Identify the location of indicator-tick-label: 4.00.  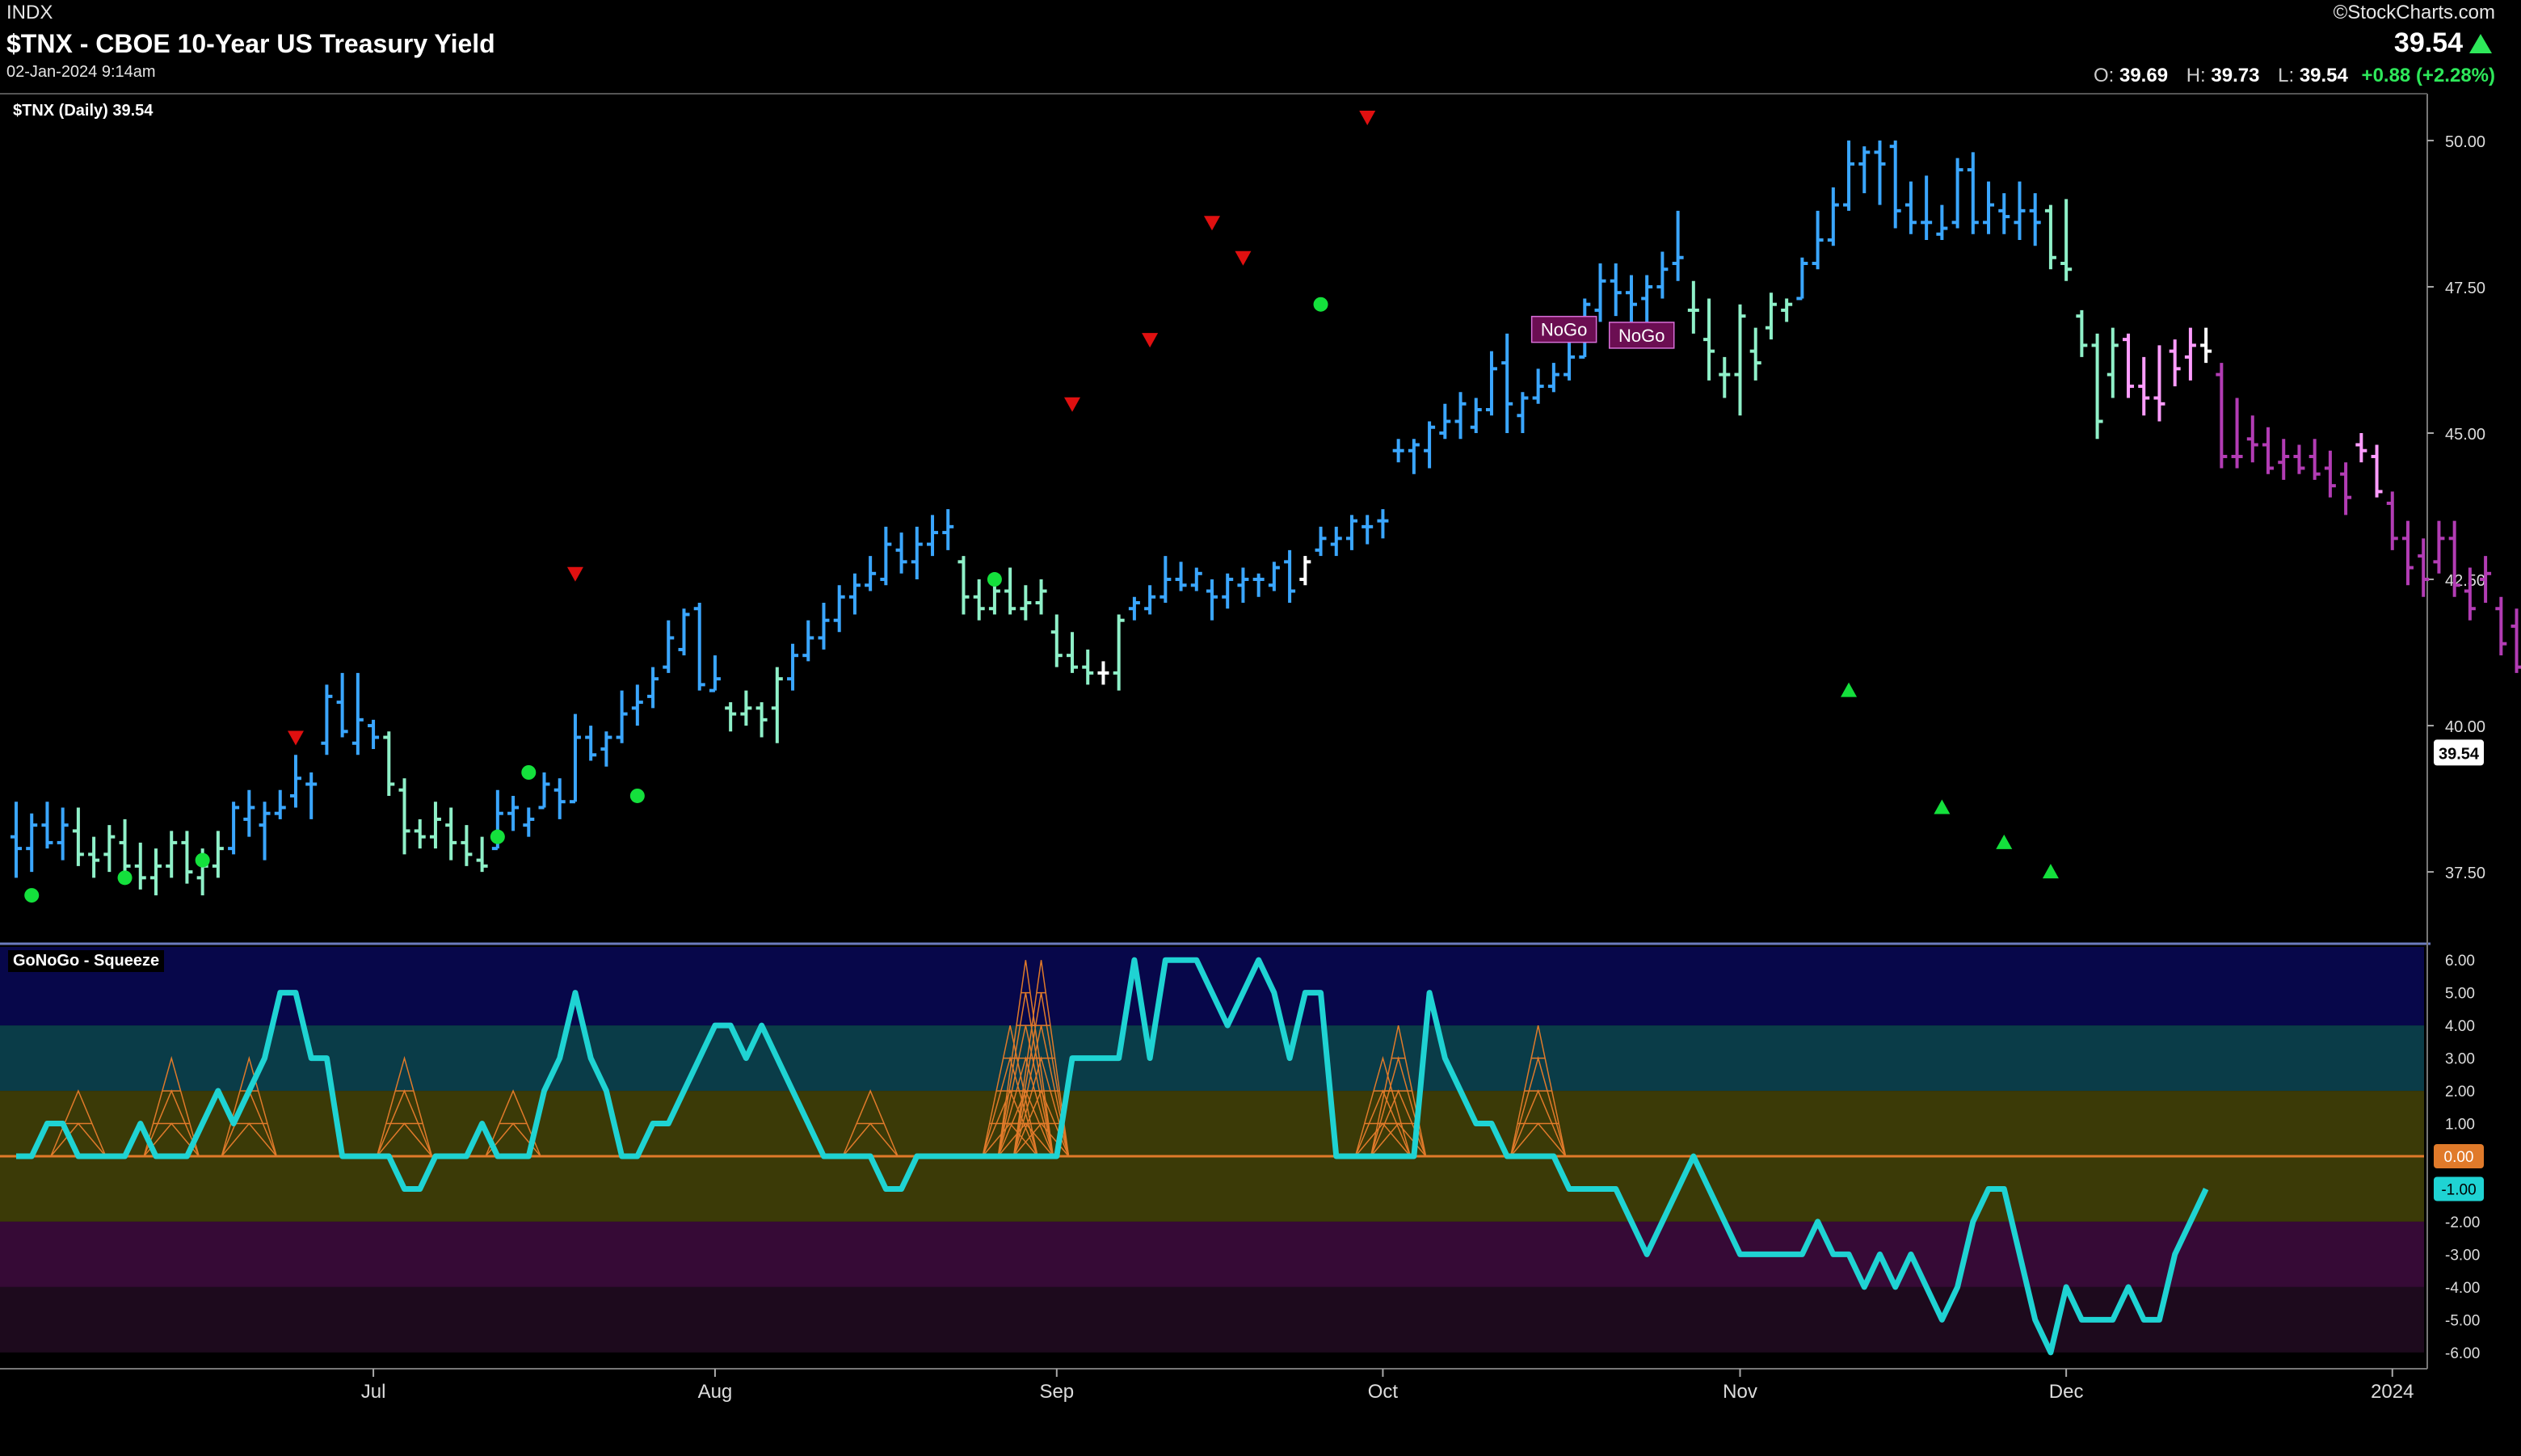
(2460, 1026).